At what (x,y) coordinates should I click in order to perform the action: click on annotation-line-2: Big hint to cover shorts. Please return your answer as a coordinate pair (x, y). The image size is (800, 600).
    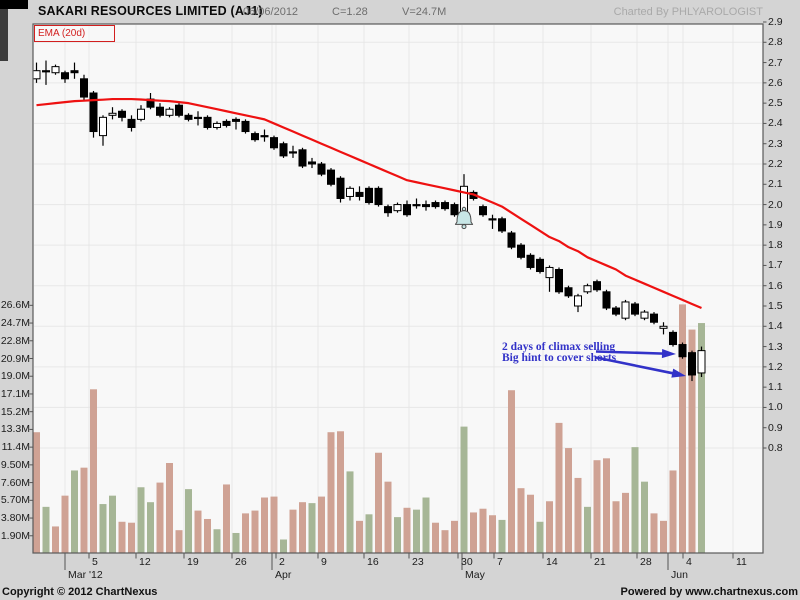
    Looking at the image, I should click on (559, 358).